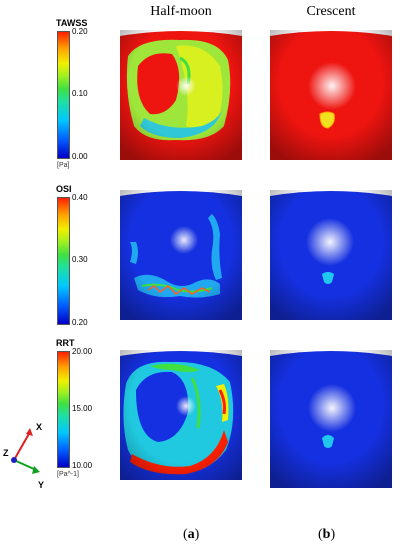  I want to click on panel-rrt-half-moon, so click(181, 415).